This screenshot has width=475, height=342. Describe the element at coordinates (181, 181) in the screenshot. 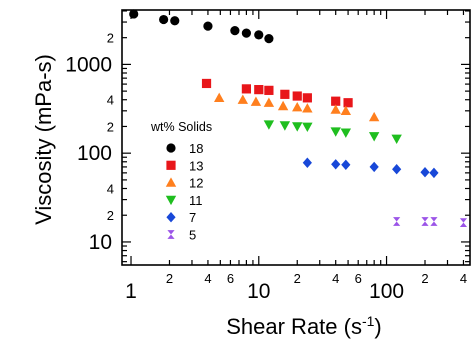

I see `legend: wt% Solids 18 13 12 11 7 5` at that location.